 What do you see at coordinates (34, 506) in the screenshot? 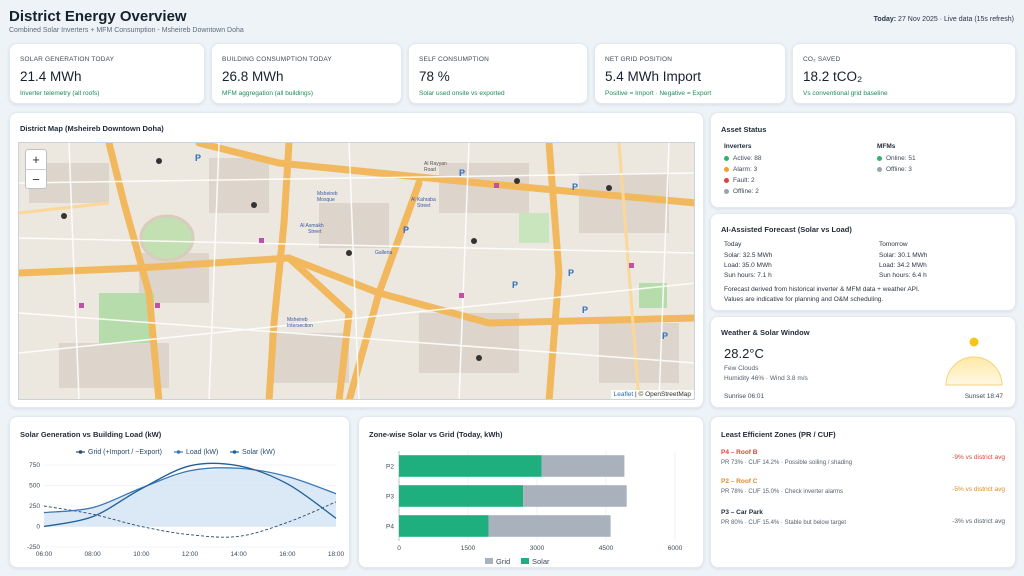
I see `y-tick-label: 250` at bounding box center [34, 506].